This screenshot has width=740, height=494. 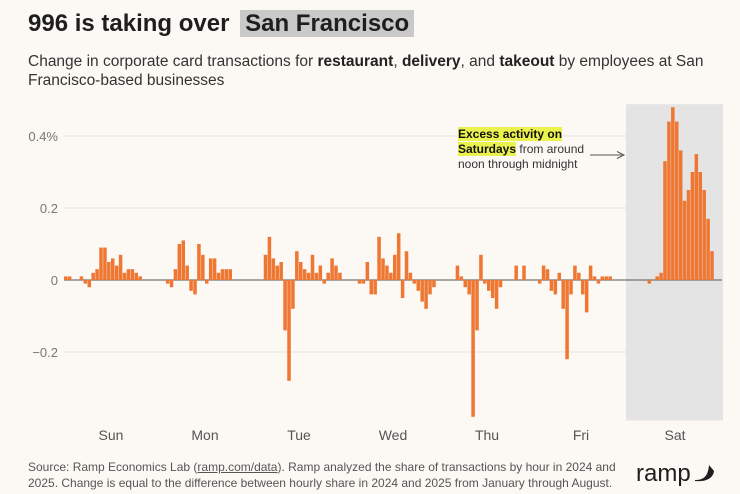 What do you see at coordinates (43, 136) in the screenshot?
I see `y-tick-label: 0.4%` at bounding box center [43, 136].